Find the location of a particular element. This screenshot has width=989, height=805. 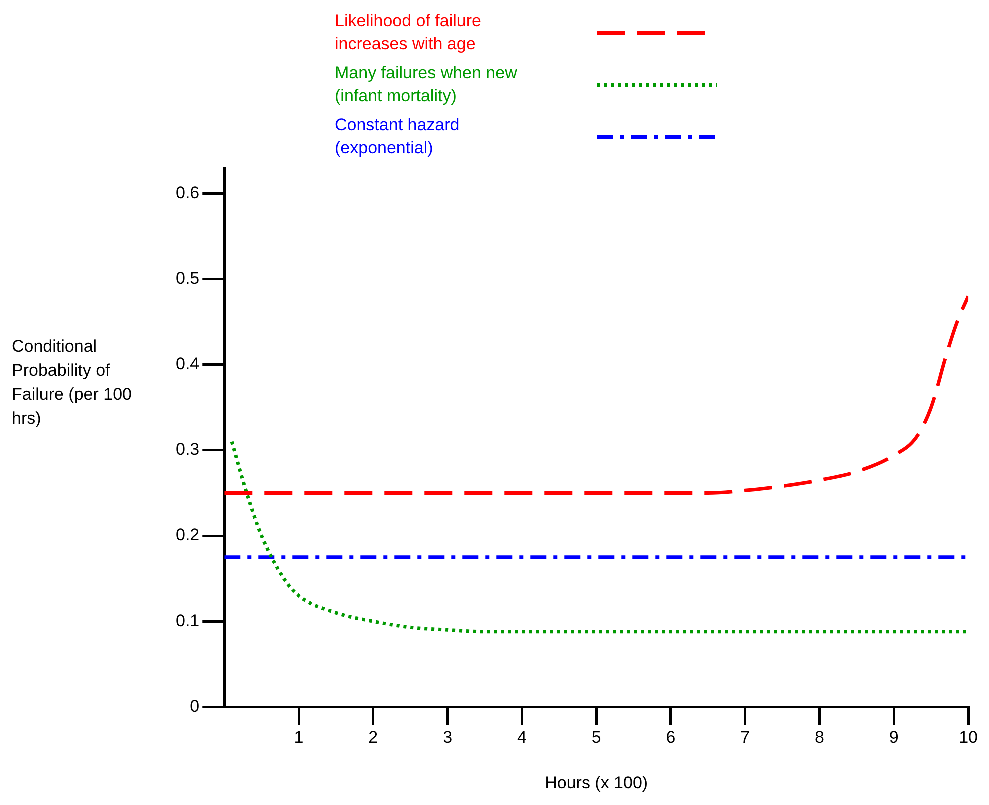

x-tick-label: 9 is located at coordinates (894, 738).